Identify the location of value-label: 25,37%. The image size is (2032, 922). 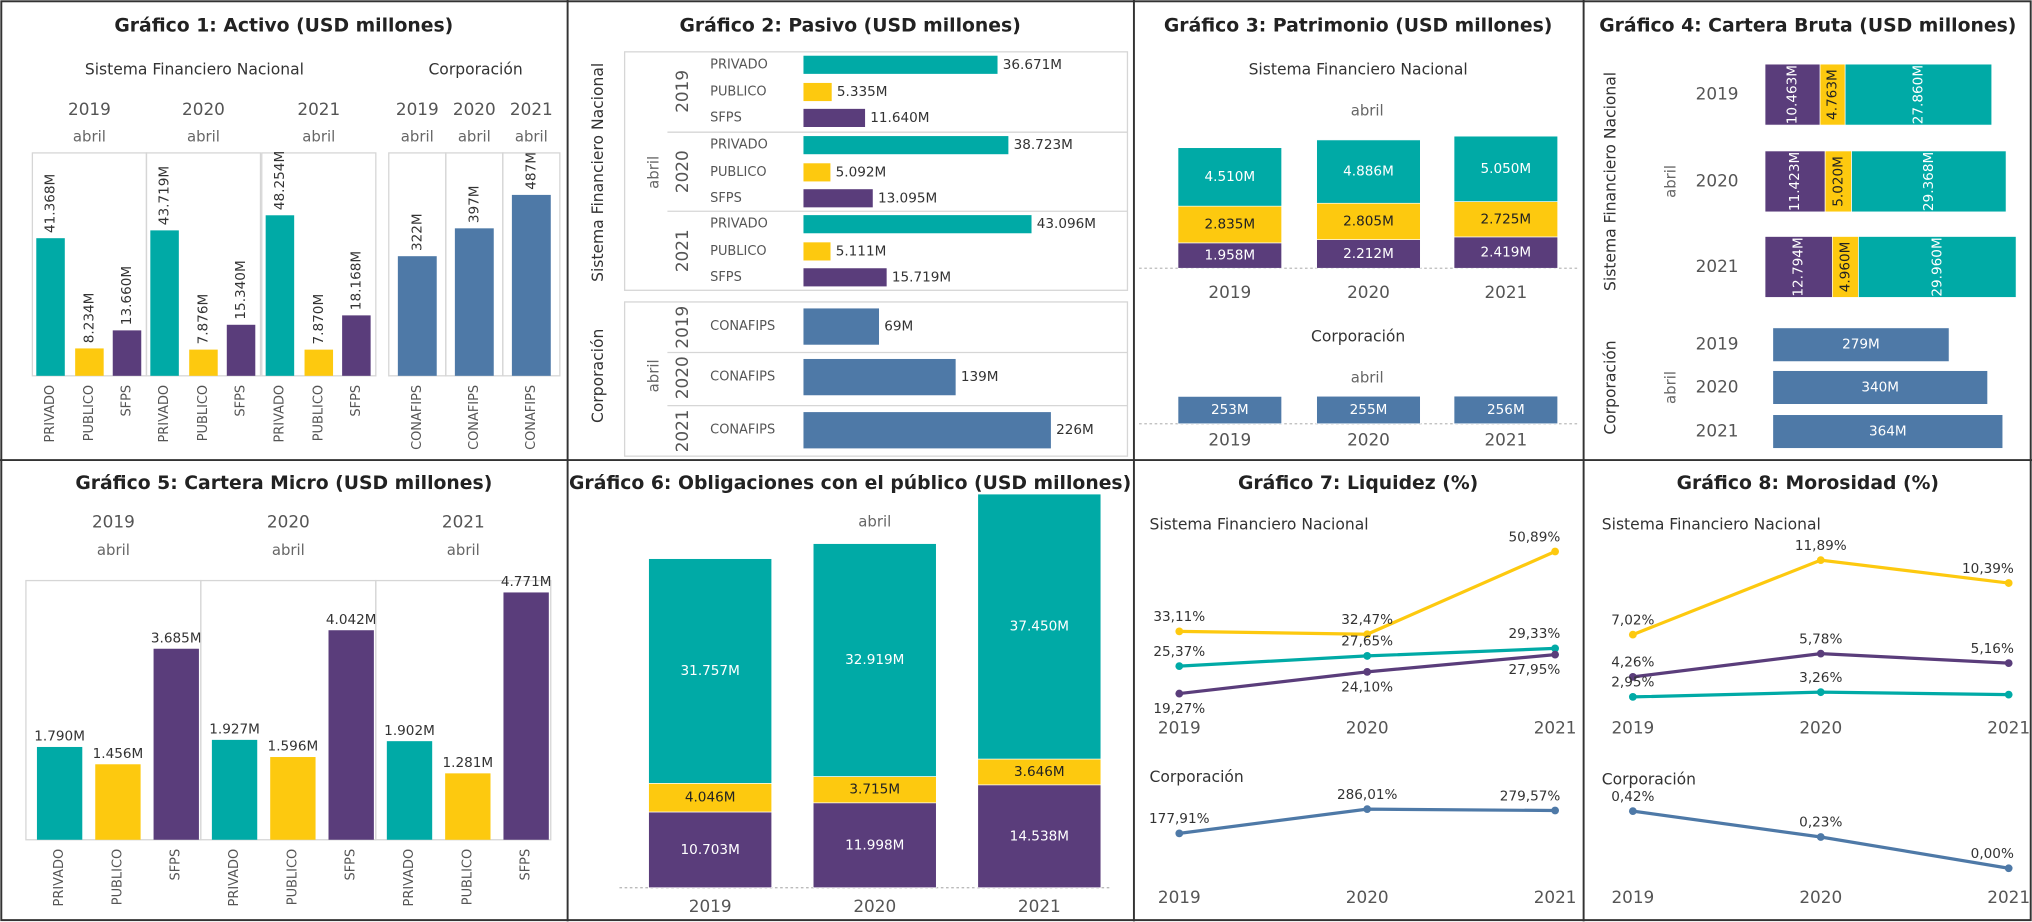
(1179, 652).